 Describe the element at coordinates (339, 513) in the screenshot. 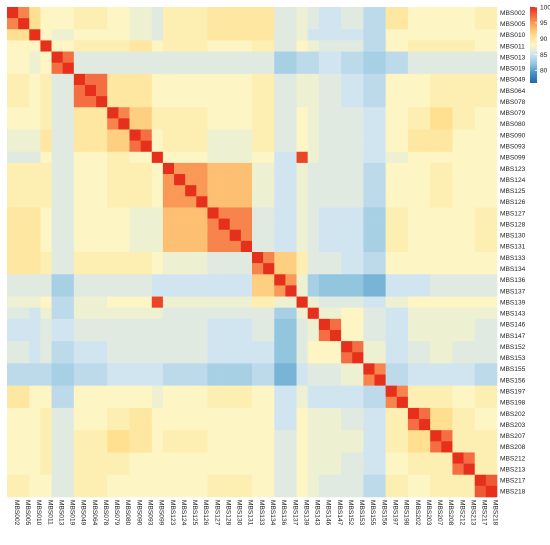

I see `column-label: MBS147` at that location.